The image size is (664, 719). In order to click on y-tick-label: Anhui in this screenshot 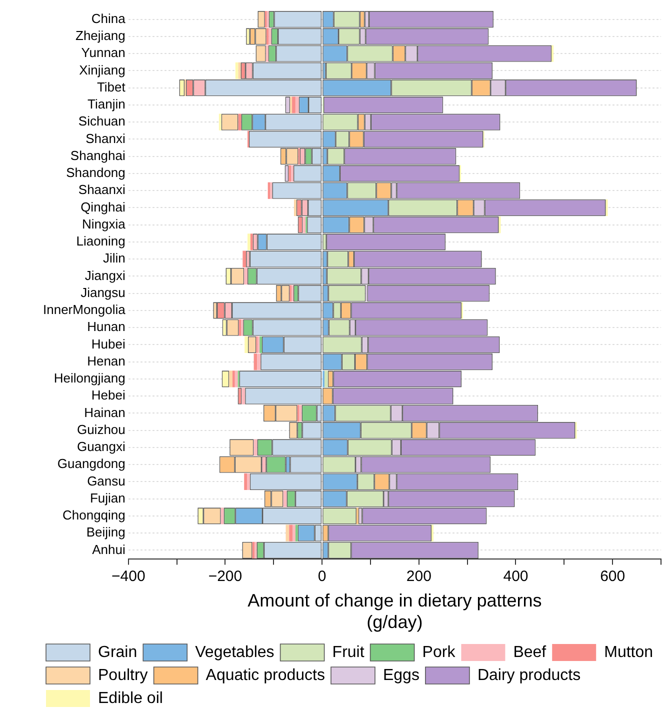, I will do `click(109, 549)`.